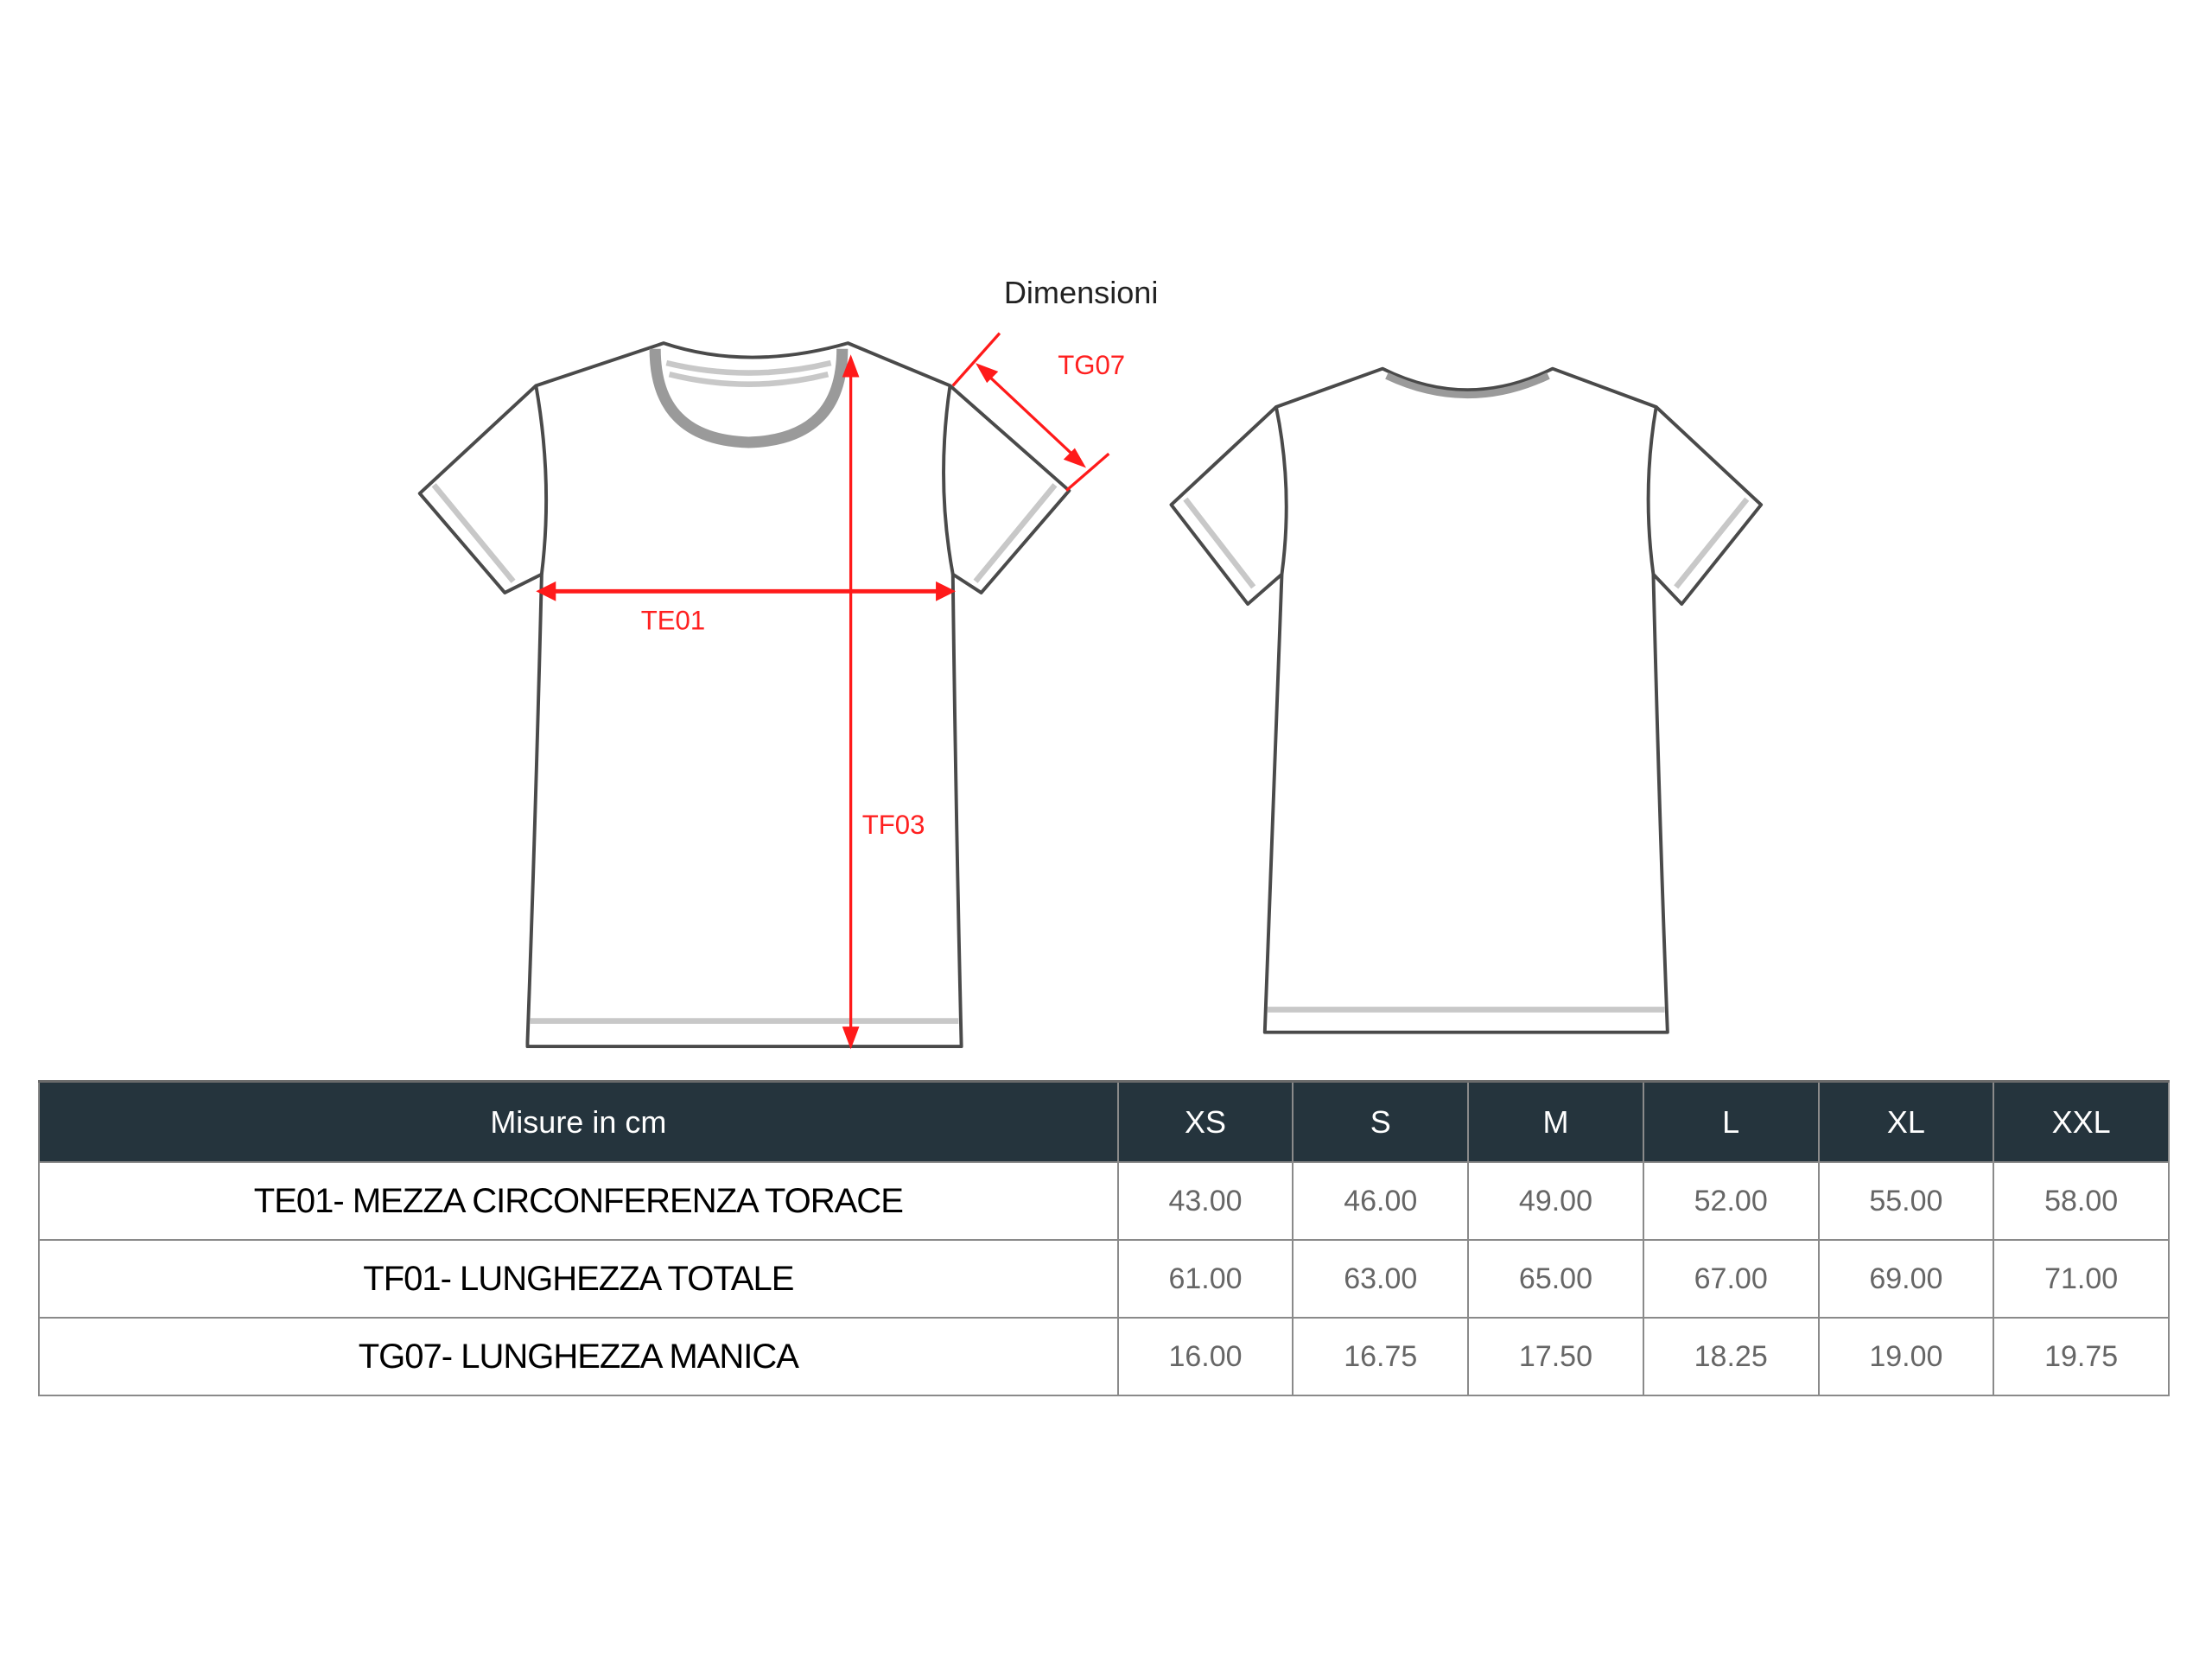 The height and width of the screenshot is (1659, 2212). Describe the element at coordinates (1906, 1121) in the screenshot. I see `size-header: XL` at that location.